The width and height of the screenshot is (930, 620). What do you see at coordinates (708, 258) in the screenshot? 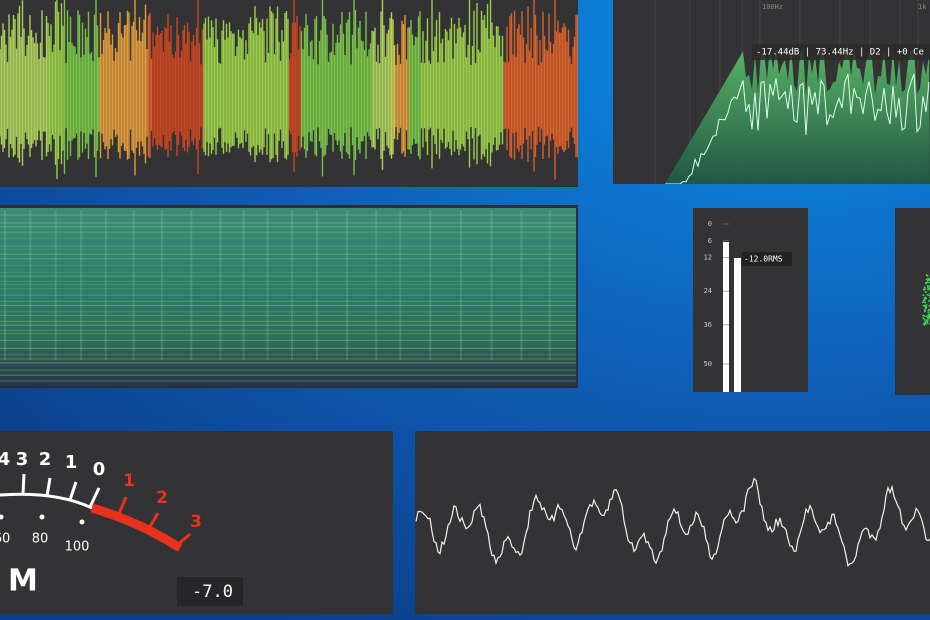
I see `meter-scale-label: 12` at bounding box center [708, 258].